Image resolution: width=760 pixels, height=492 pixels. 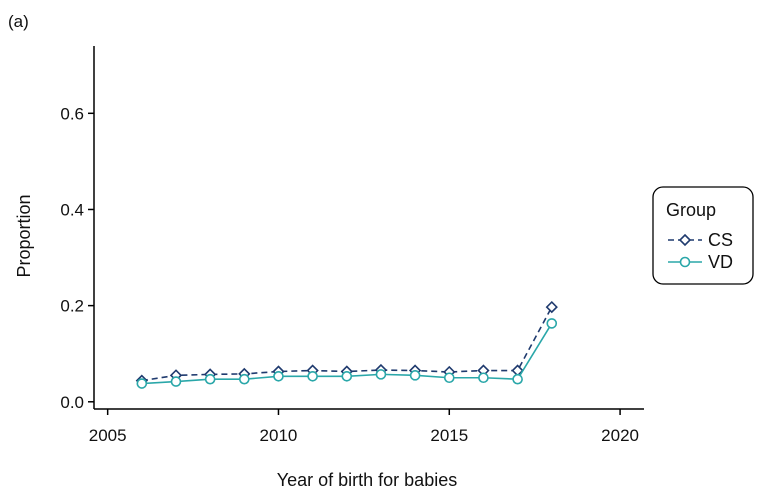 What do you see at coordinates (72, 306) in the screenshot?
I see `y-tick-label: 0.2` at bounding box center [72, 306].